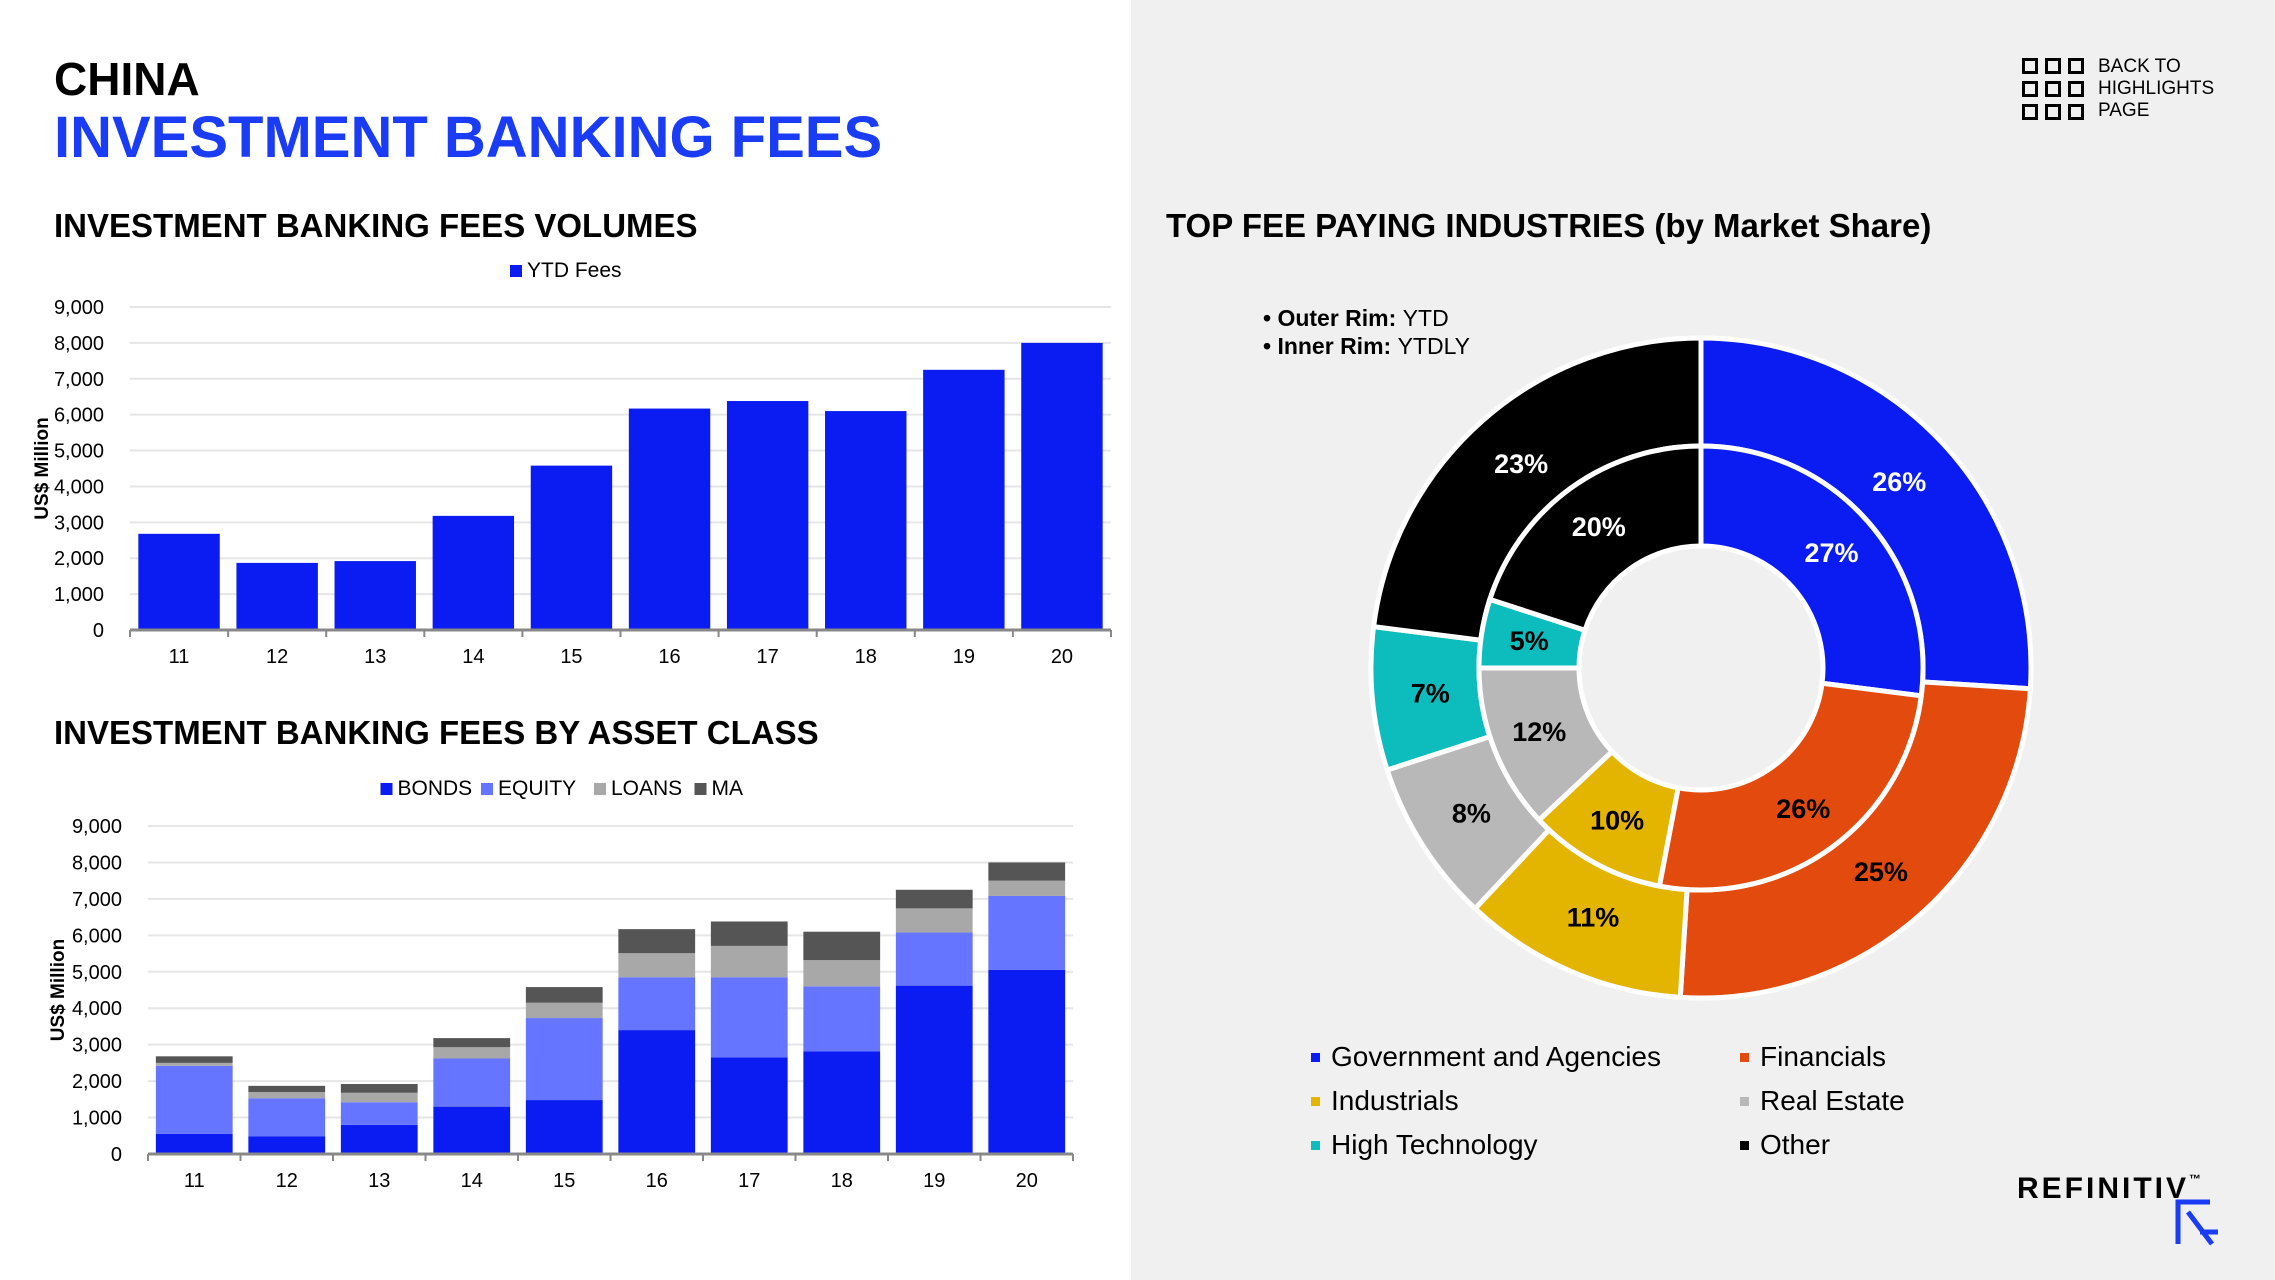 The image size is (2275, 1280). Describe the element at coordinates (2118, 89) in the screenshot. I see `back-to-highlights-link: BACK TO HIGHLIGHTS PAGE` at that location.